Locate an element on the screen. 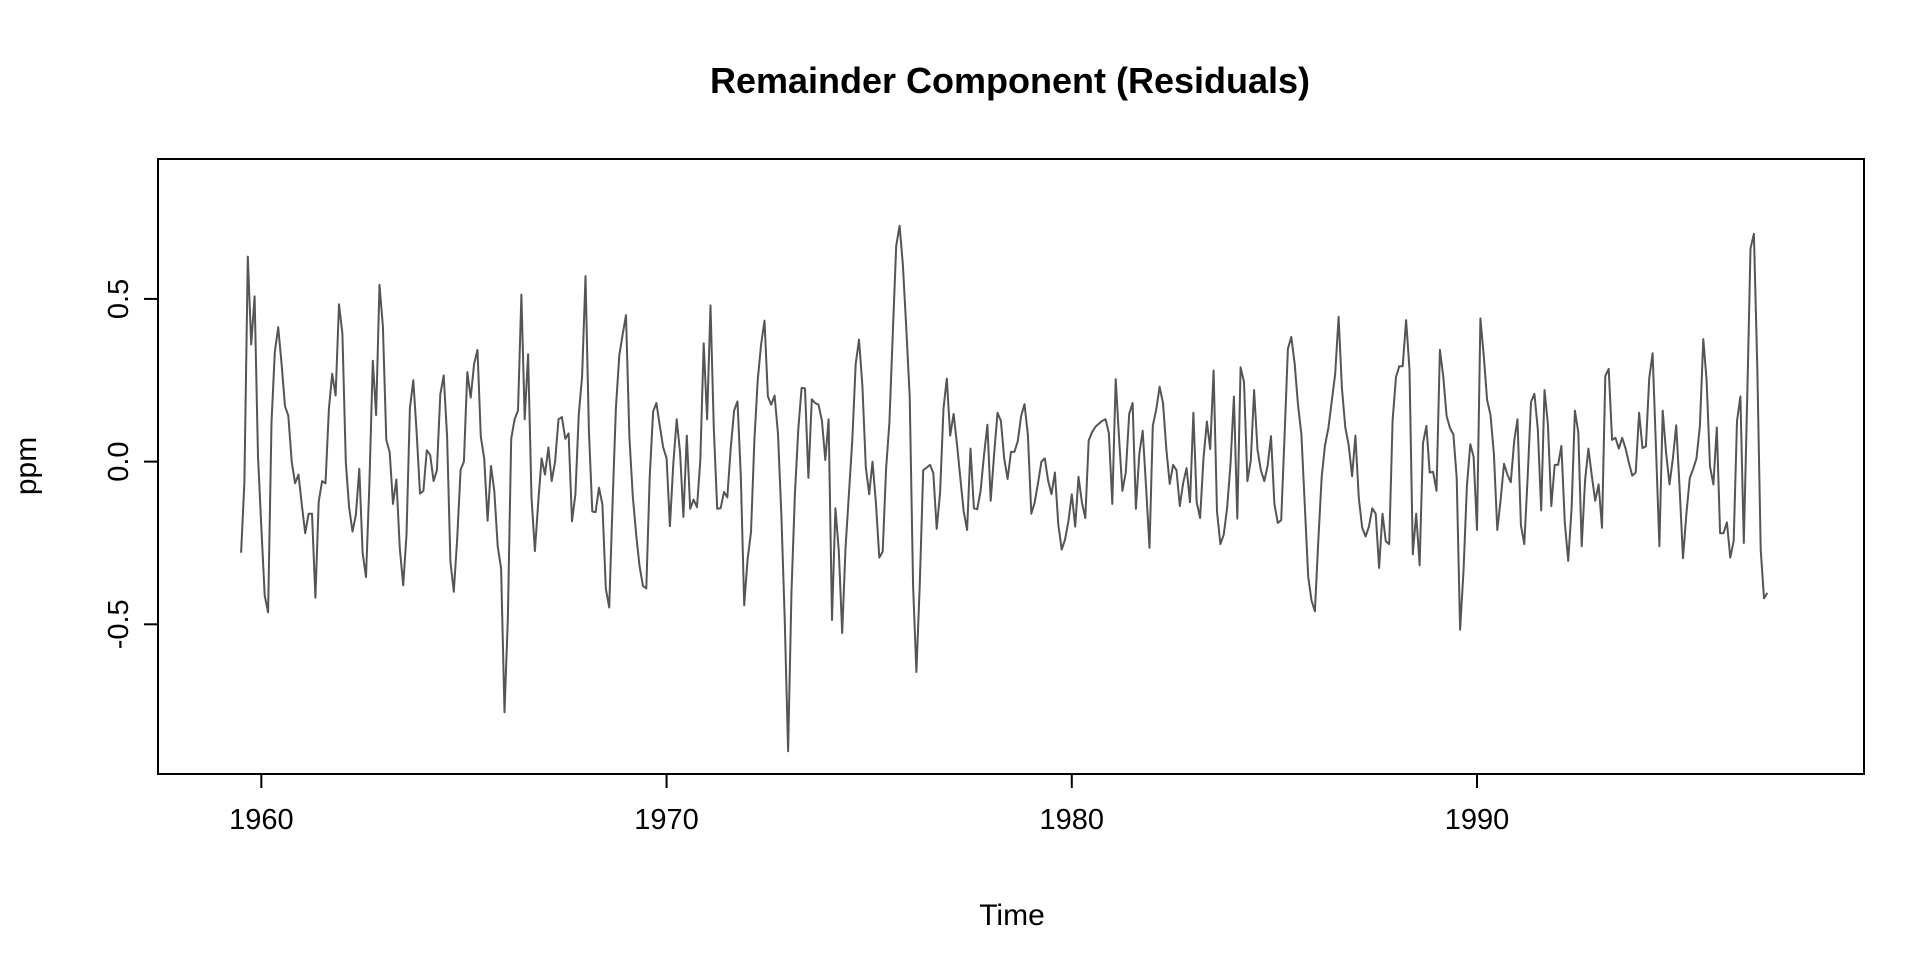 This screenshot has width=1920, height=960. y-tick-label: -0.5 is located at coordinates (119, 624).